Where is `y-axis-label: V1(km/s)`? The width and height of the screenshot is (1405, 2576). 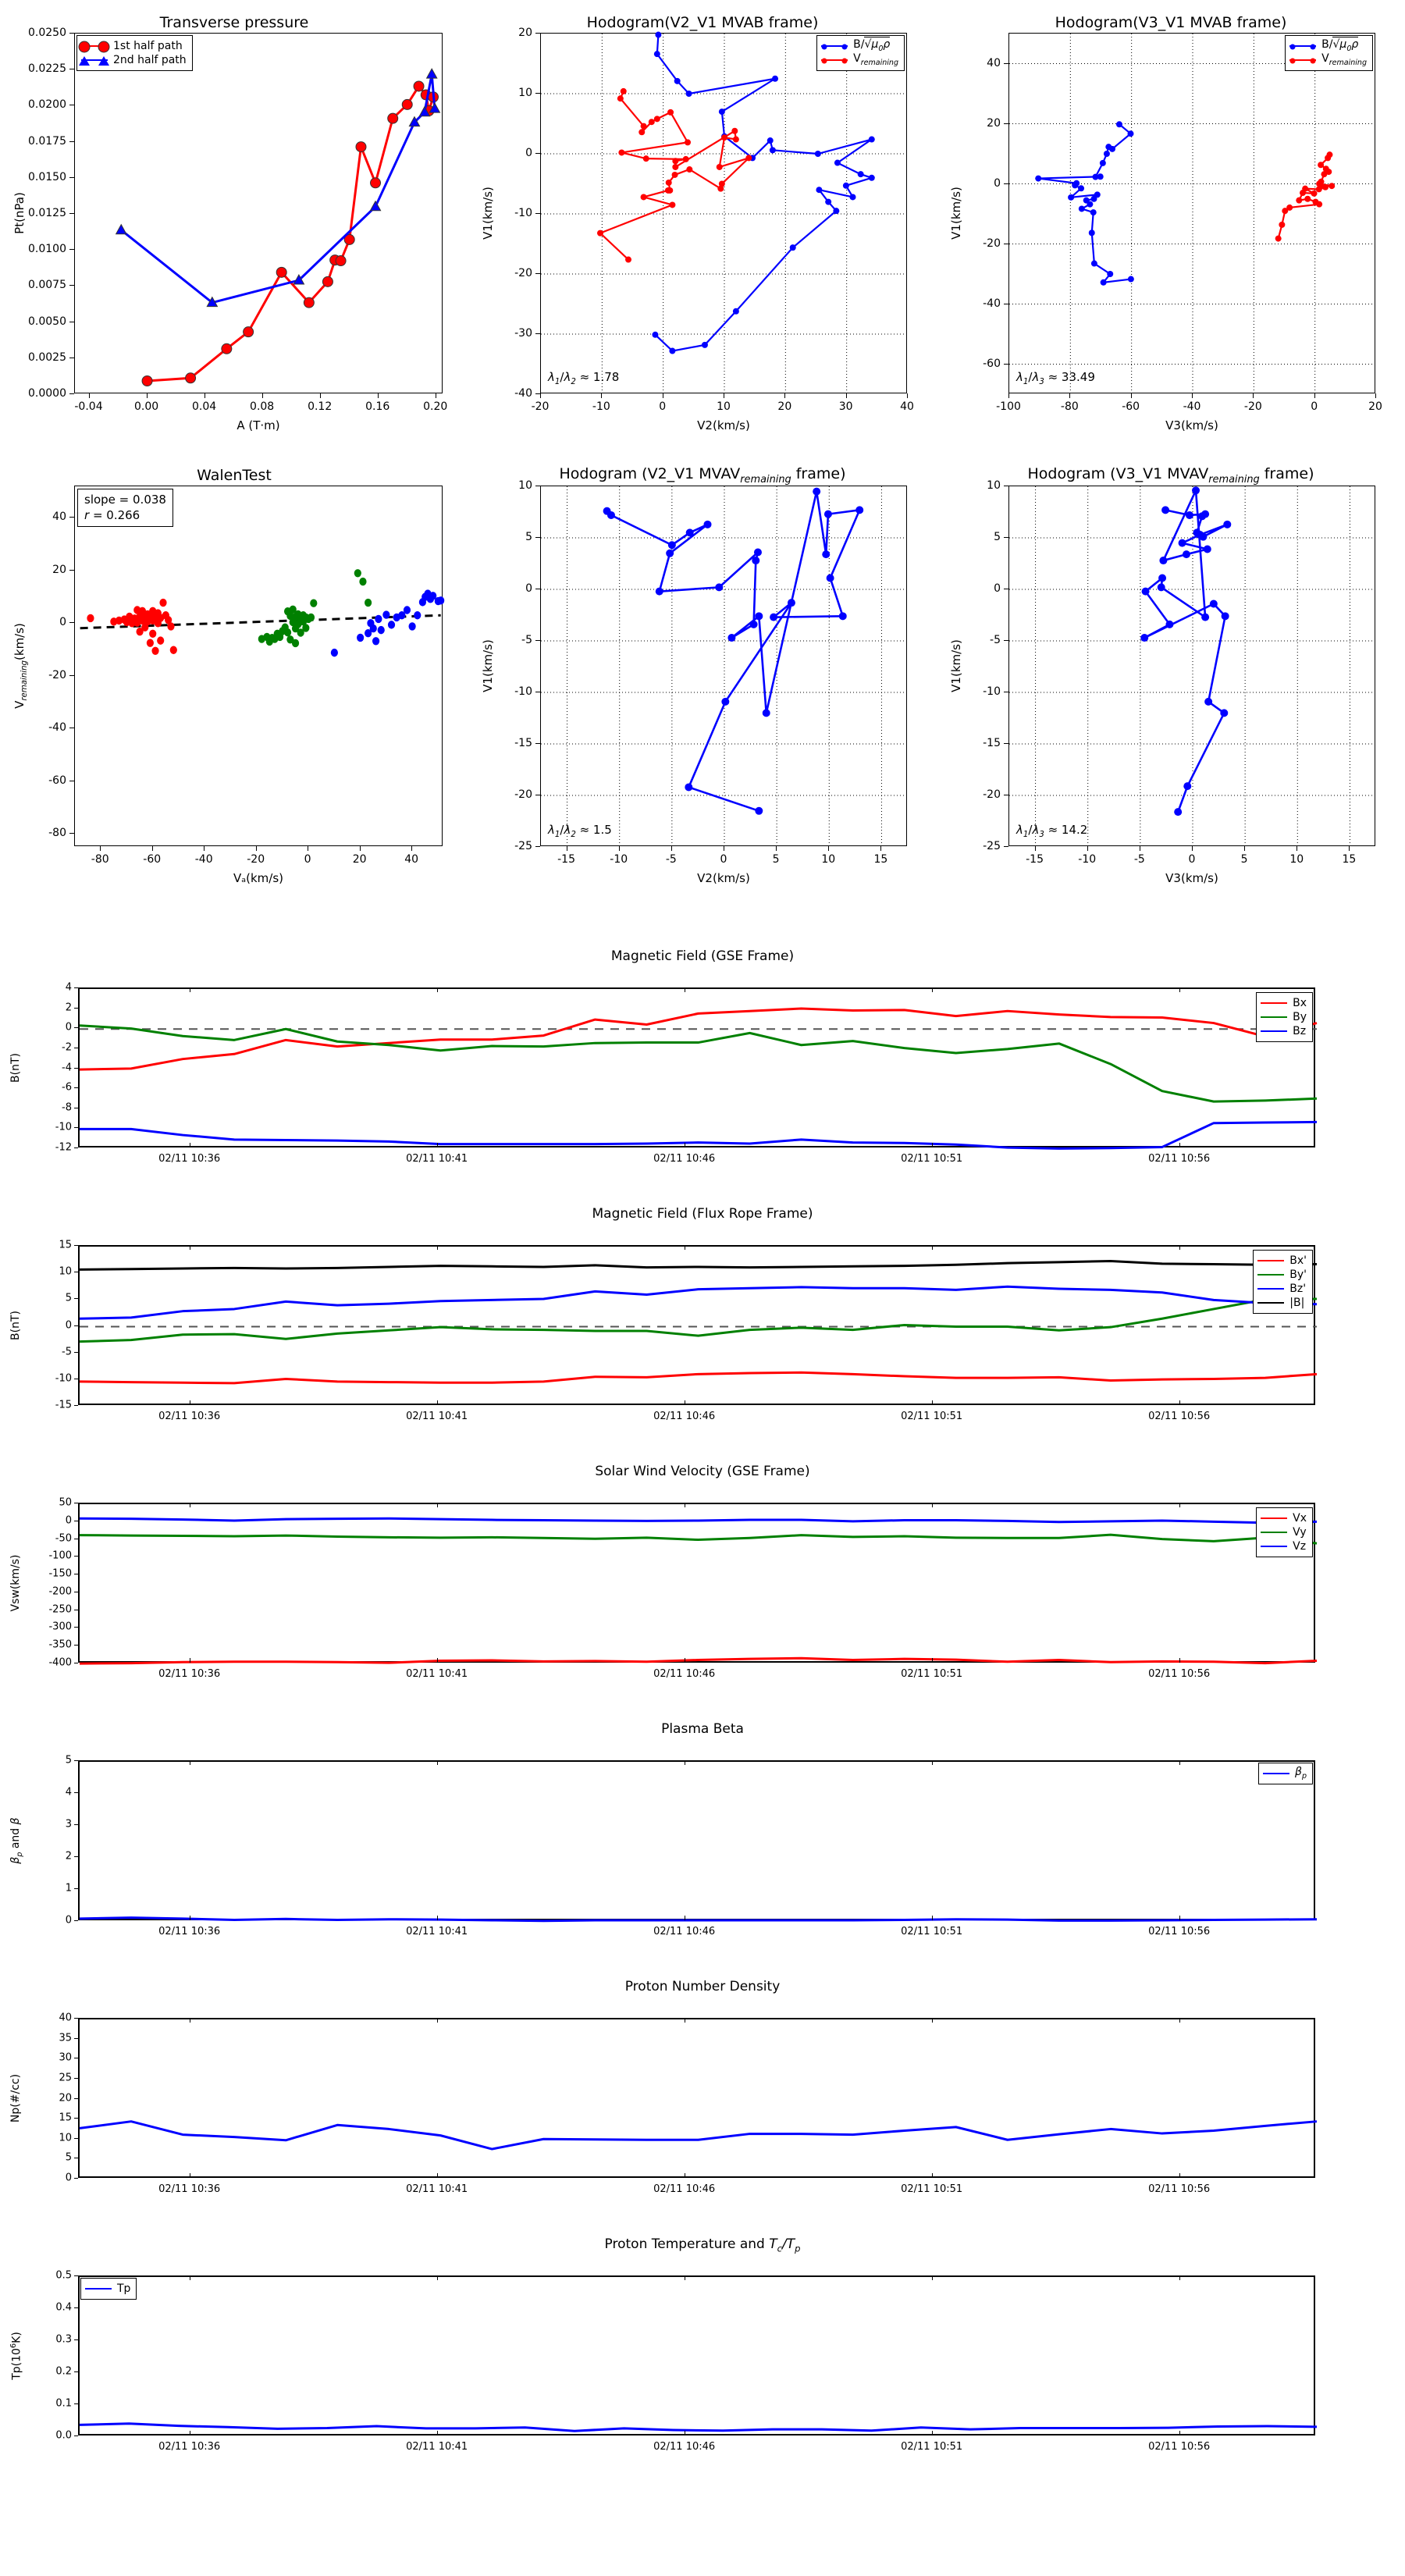 y-axis-label: V1(km/s) is located at coordinates (488, 665).